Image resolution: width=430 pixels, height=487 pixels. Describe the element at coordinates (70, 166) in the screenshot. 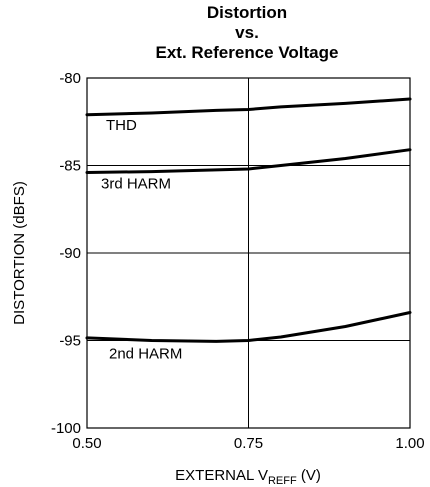

I see `y-tick-label: -85` at that location.